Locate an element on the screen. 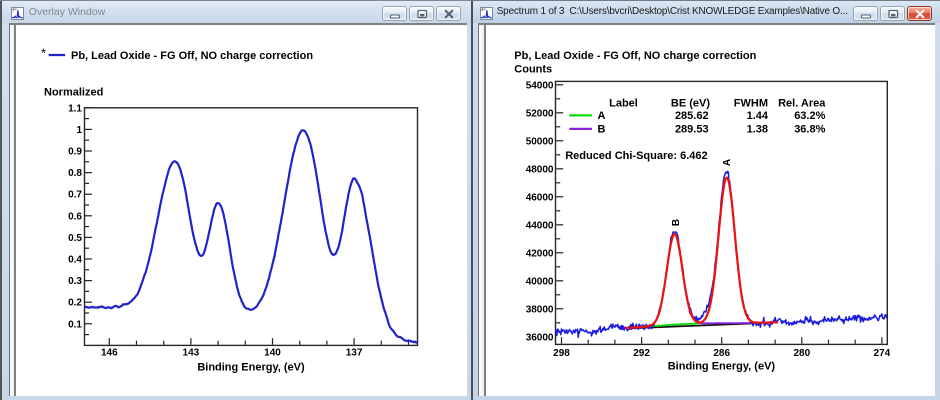  svg-text: 0.6 is located at coordinates (75, 216).